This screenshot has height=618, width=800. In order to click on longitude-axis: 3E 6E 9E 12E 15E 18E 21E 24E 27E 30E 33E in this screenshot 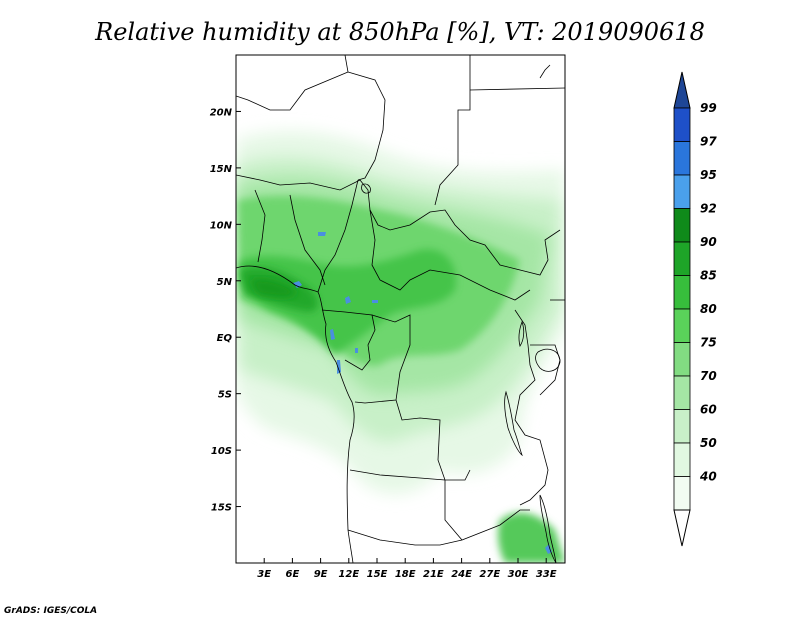, I will do `click(407, 569)`.